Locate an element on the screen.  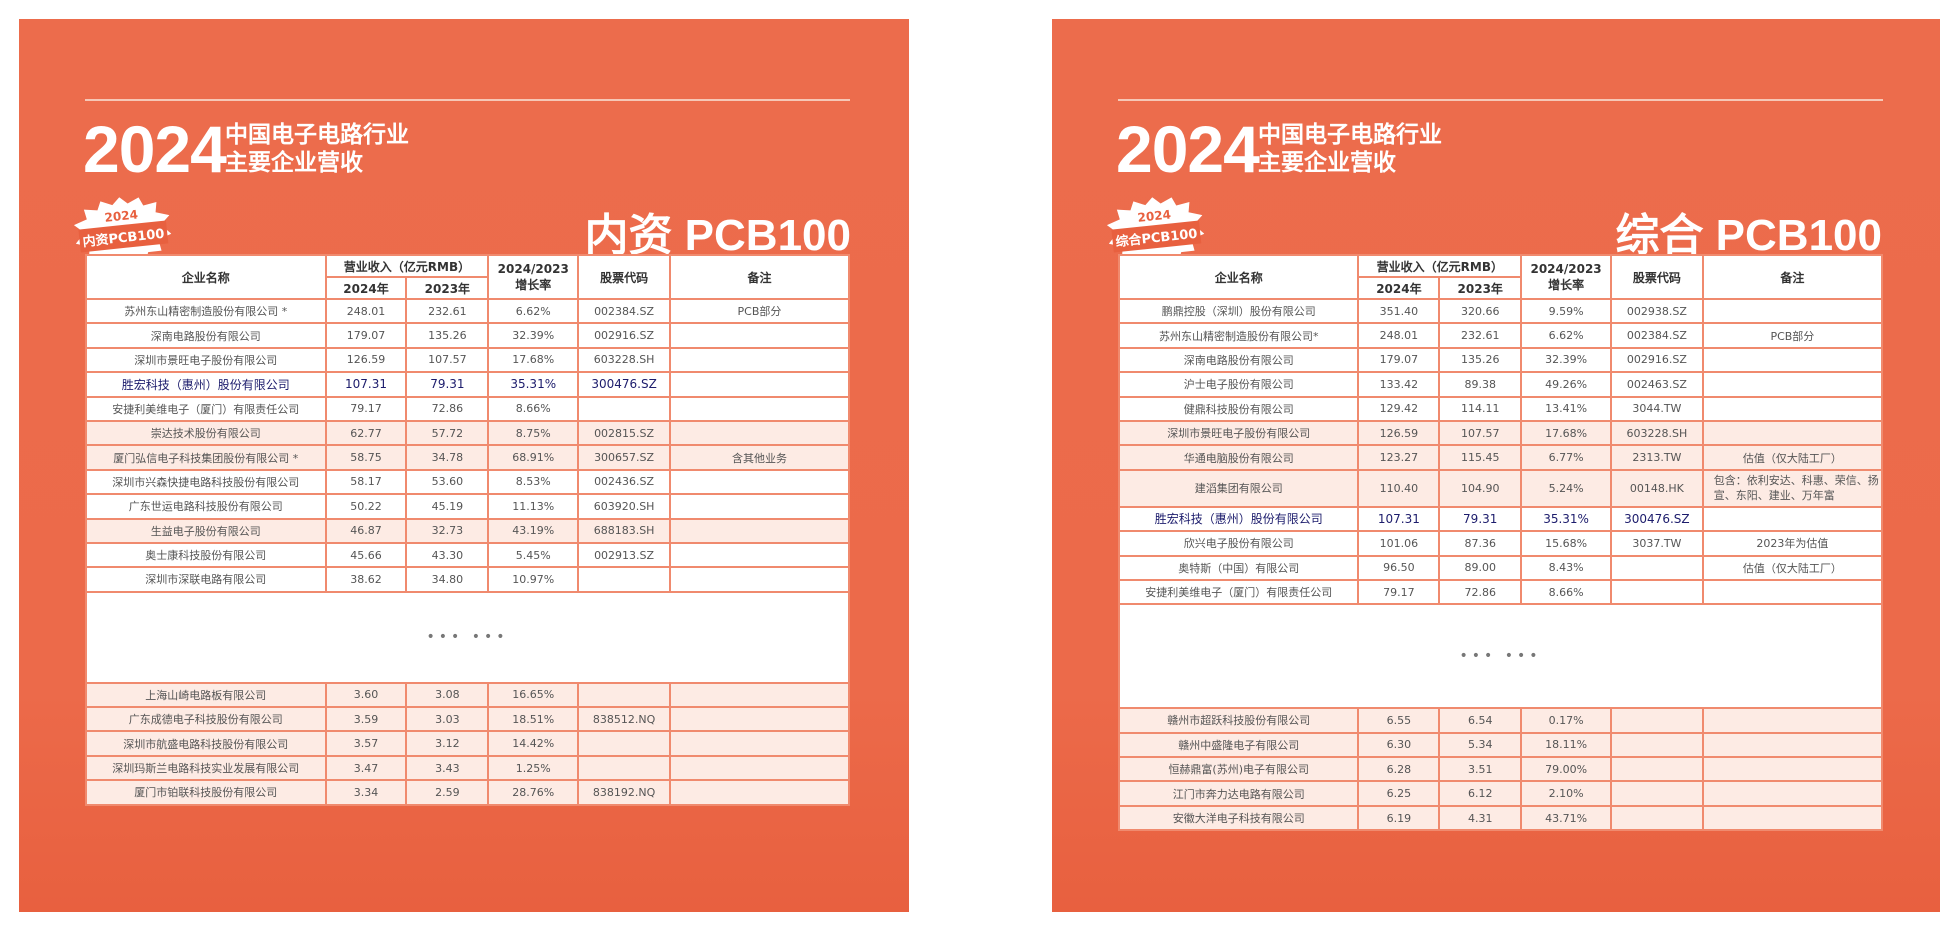
col-company-name: 企业名称 is located at coordinates (206, 277).